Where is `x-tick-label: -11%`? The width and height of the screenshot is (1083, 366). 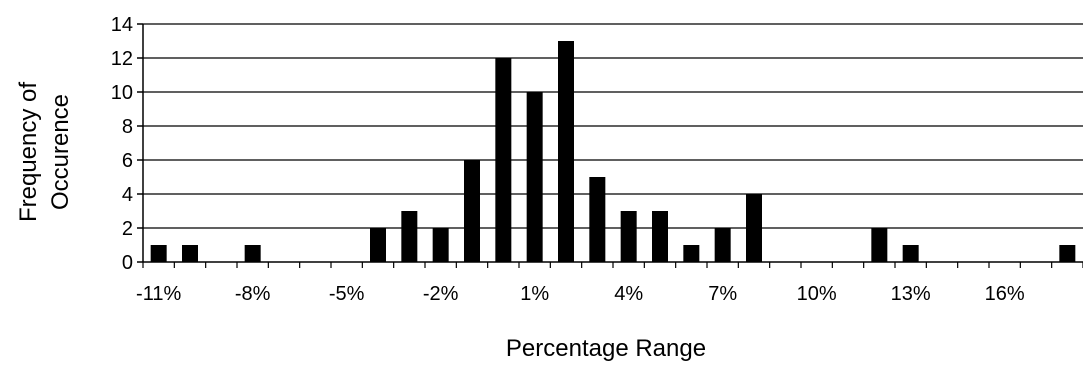 x-tick-label: -11% is located at coordinates (158, 294).